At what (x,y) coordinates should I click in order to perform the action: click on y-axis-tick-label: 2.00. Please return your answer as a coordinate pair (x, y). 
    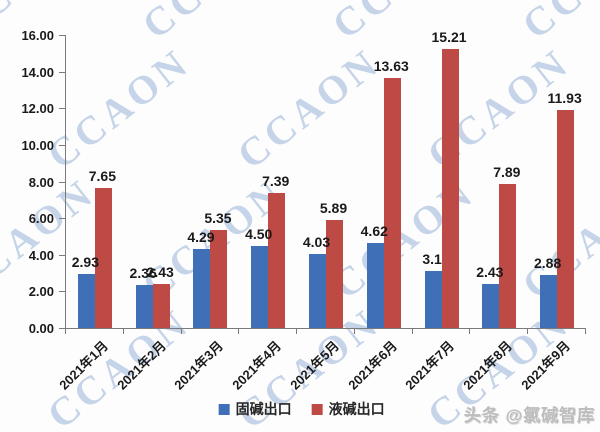
    Looking at the image, I should click on (41, 292).